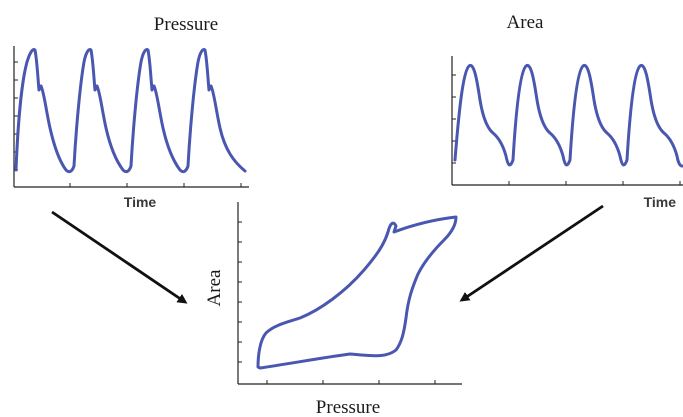 The image size is (683, 417). What do you see at coordinates (155, 185) in the screenshot?
I see `pressure-x-ticks` at bounding box center [155, 185].